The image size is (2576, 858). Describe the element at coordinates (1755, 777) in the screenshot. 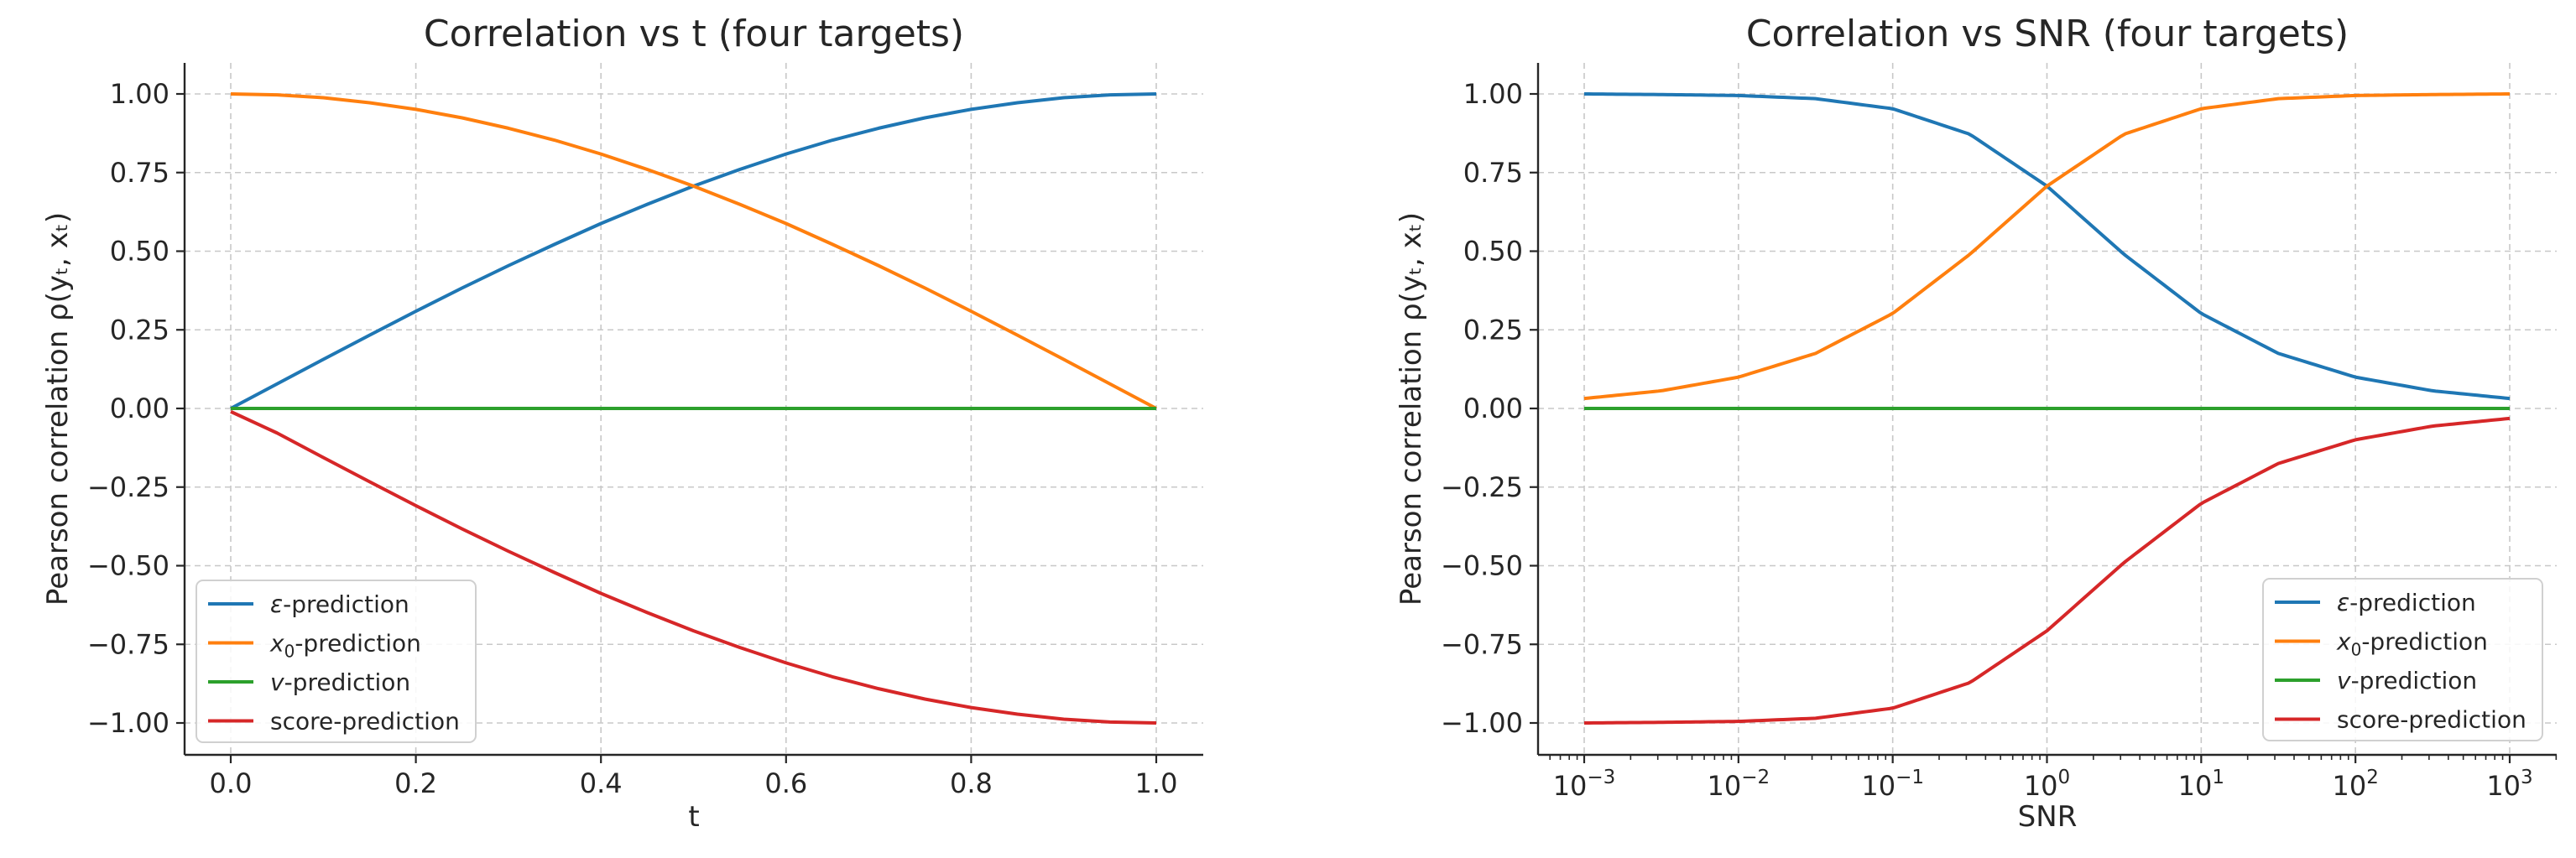

I see `x-tick-exponent: −2` at that location.